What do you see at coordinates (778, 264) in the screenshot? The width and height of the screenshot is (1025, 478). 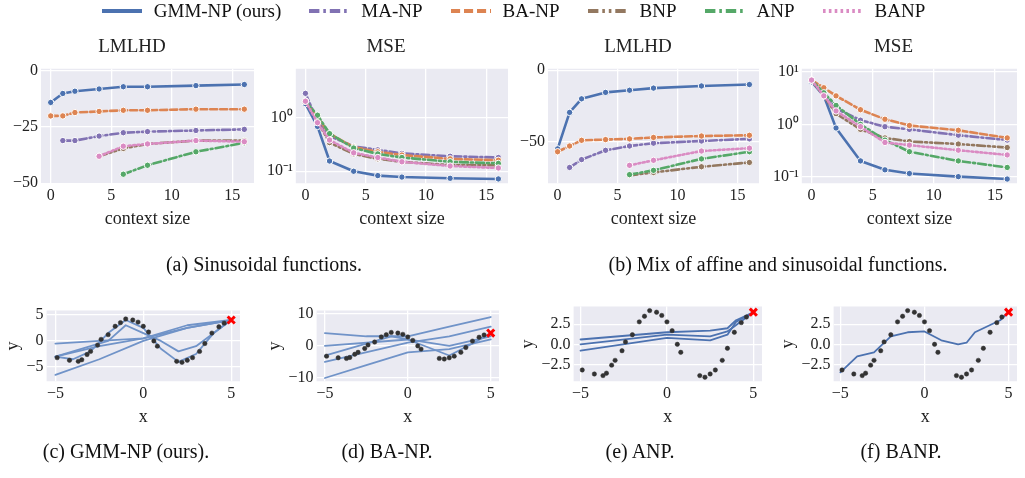 I see `text: (b) Mix of affine and sinusoidal functions.` at bounding box center [778, 264].